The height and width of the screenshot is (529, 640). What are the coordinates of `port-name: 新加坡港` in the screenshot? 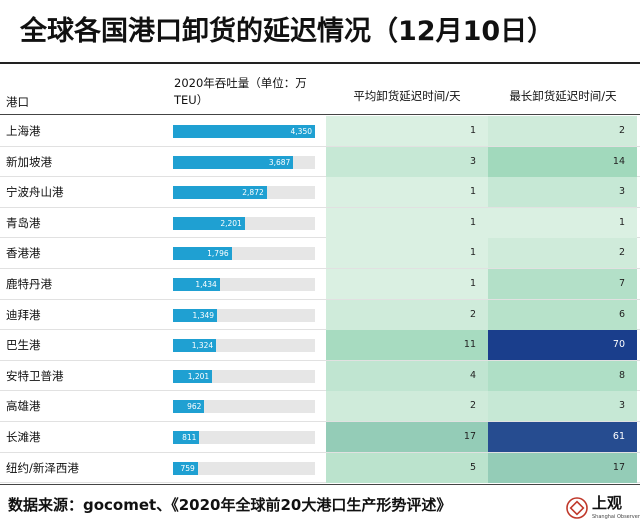 It's located at (29, 161).